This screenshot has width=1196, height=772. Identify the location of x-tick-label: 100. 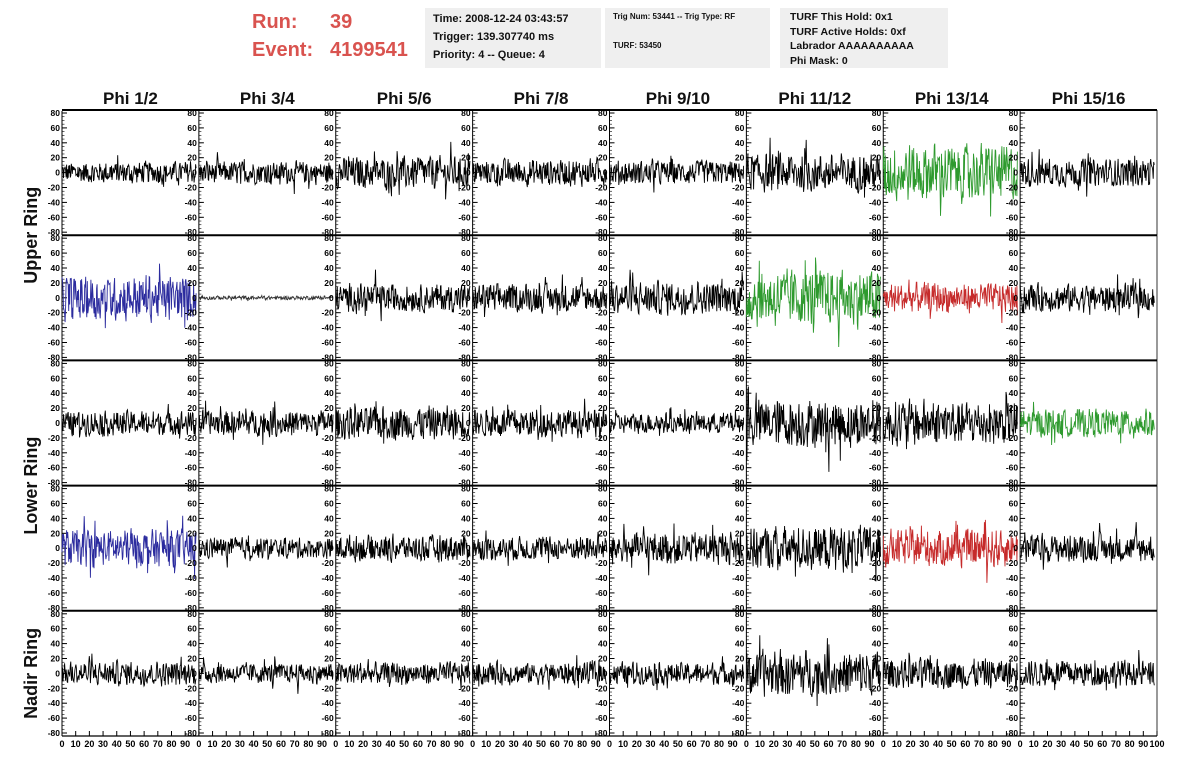
(1156, 744).